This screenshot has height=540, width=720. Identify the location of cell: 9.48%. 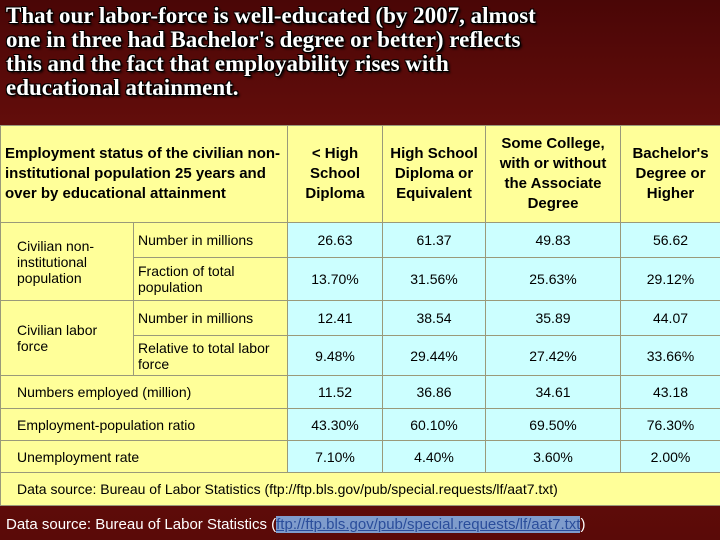
(335, 355).